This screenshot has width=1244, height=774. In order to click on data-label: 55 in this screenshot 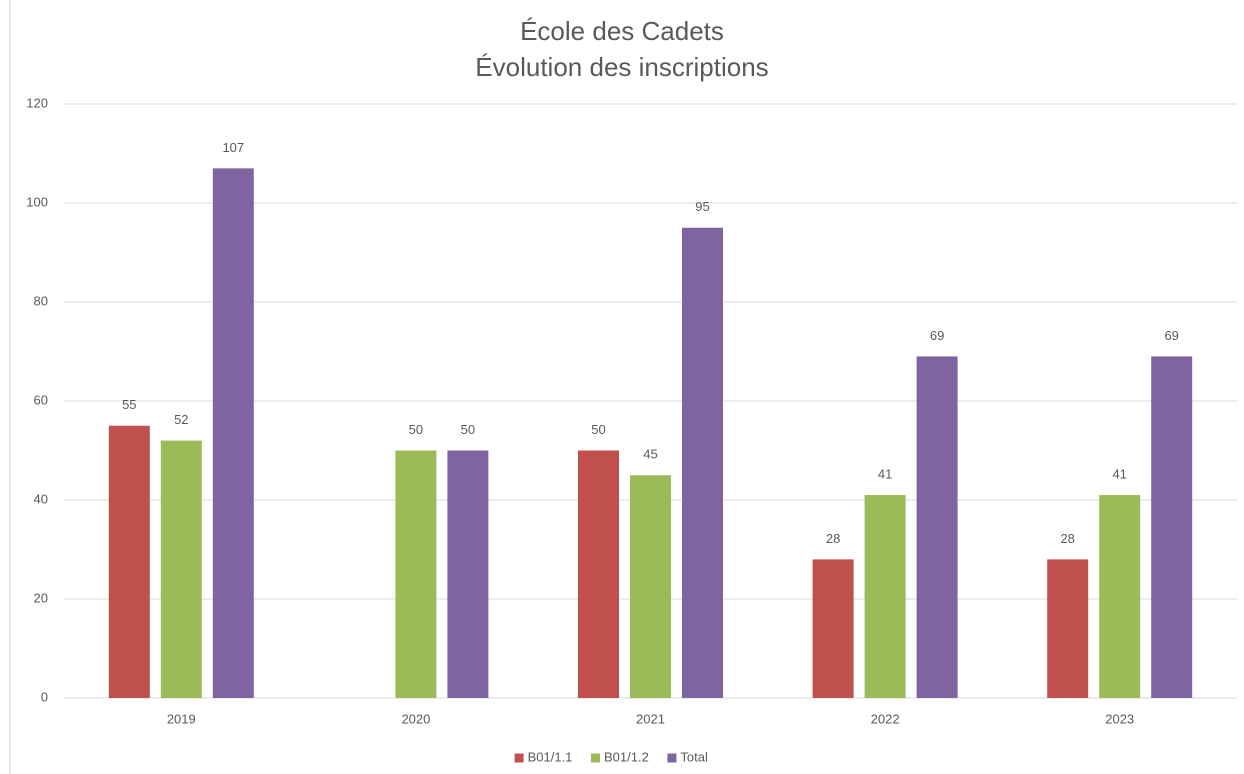, I will do `click(129, 404)`.